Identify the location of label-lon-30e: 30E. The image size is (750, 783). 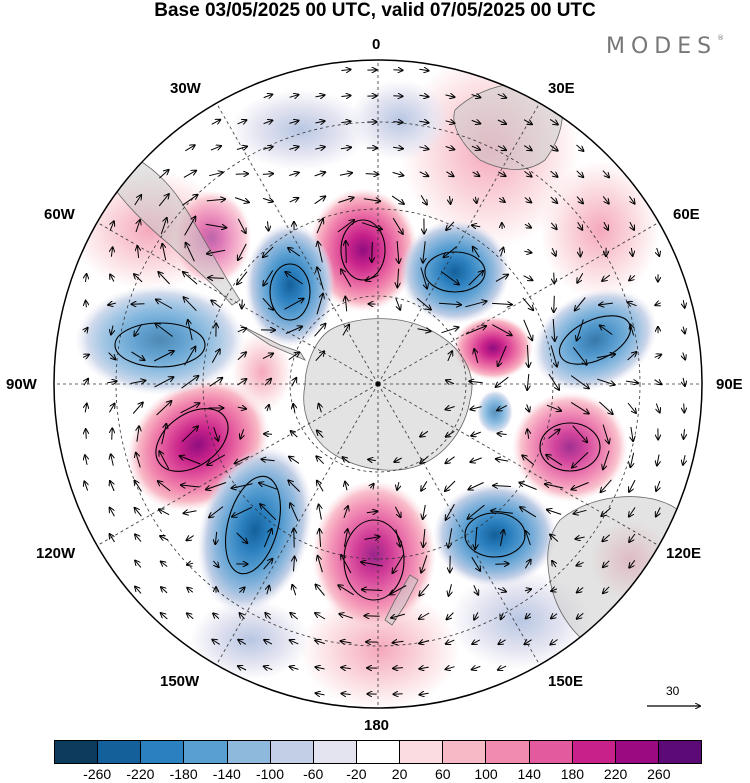
(561, 88).